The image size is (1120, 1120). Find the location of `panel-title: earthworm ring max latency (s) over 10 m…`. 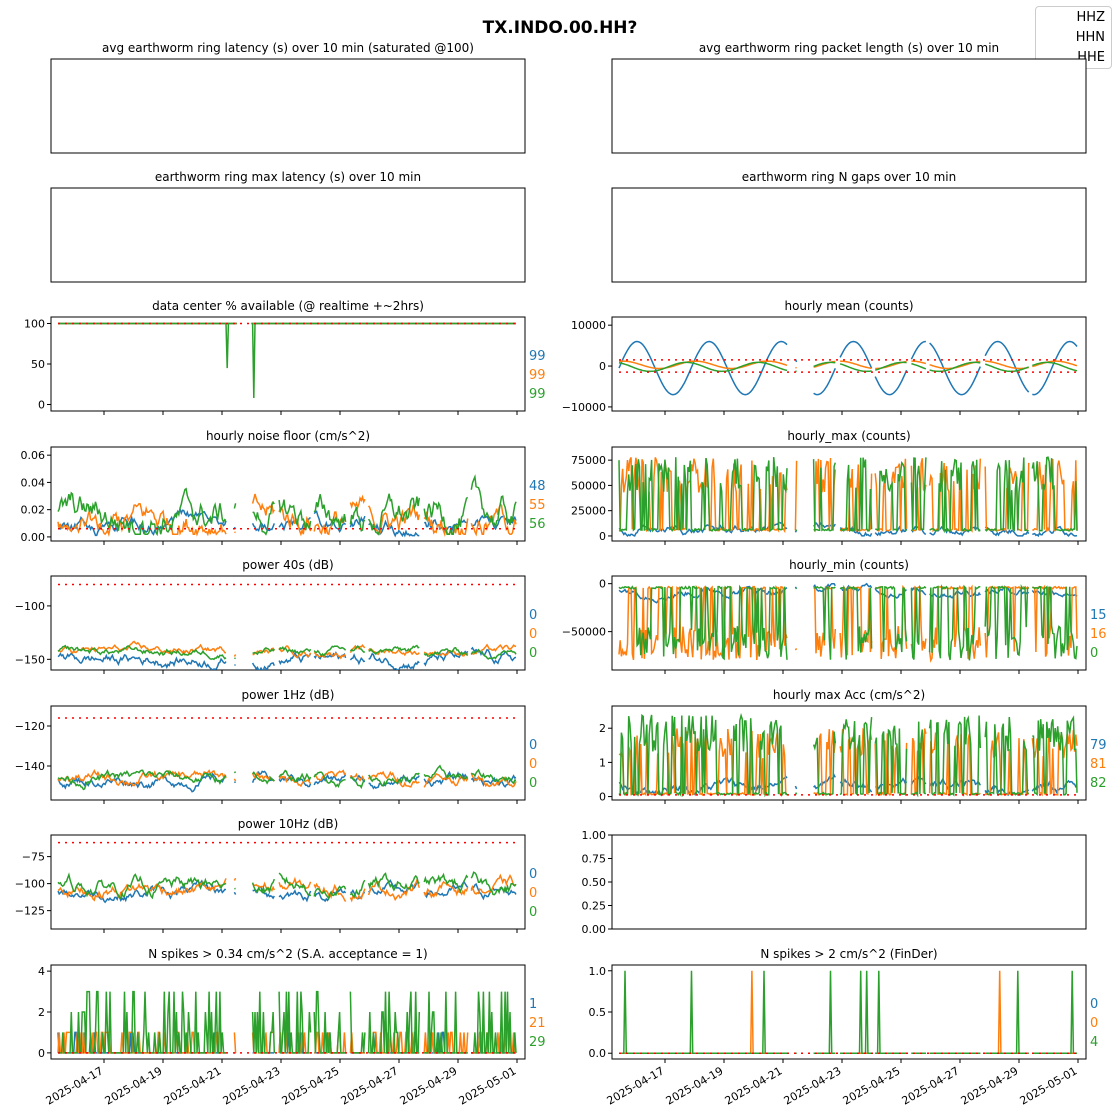

panel-title: earthworm ring max latency (s) over 10 m… is located at coordinates (288, 177).